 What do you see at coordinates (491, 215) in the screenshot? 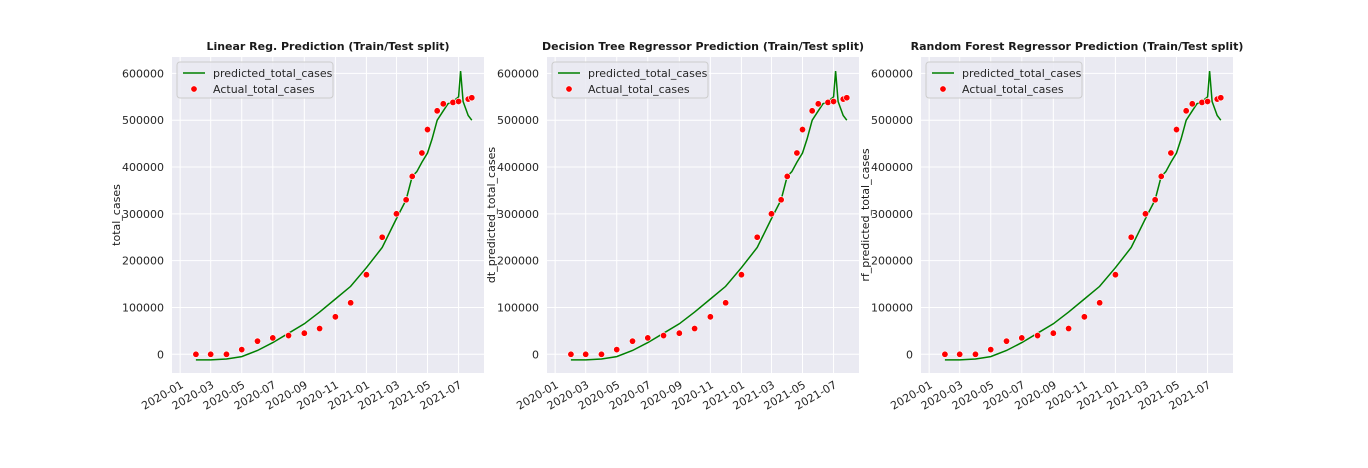
I see `y-axis-label: dt_predicted_total_cases` at bounding box center [491, 215].